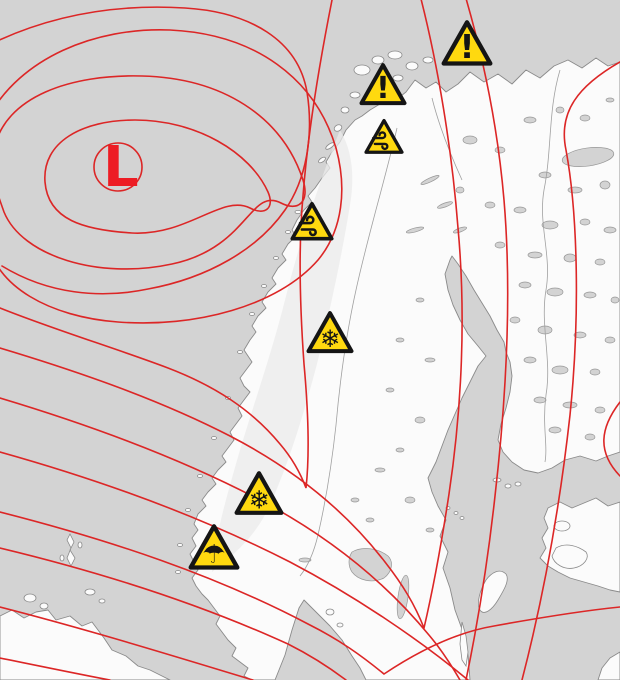 The width and height of the screenshot is (620, 680). Describe the element at coordinates (85, 644) in the screenshot. I see `landmass-scotland` at that location.